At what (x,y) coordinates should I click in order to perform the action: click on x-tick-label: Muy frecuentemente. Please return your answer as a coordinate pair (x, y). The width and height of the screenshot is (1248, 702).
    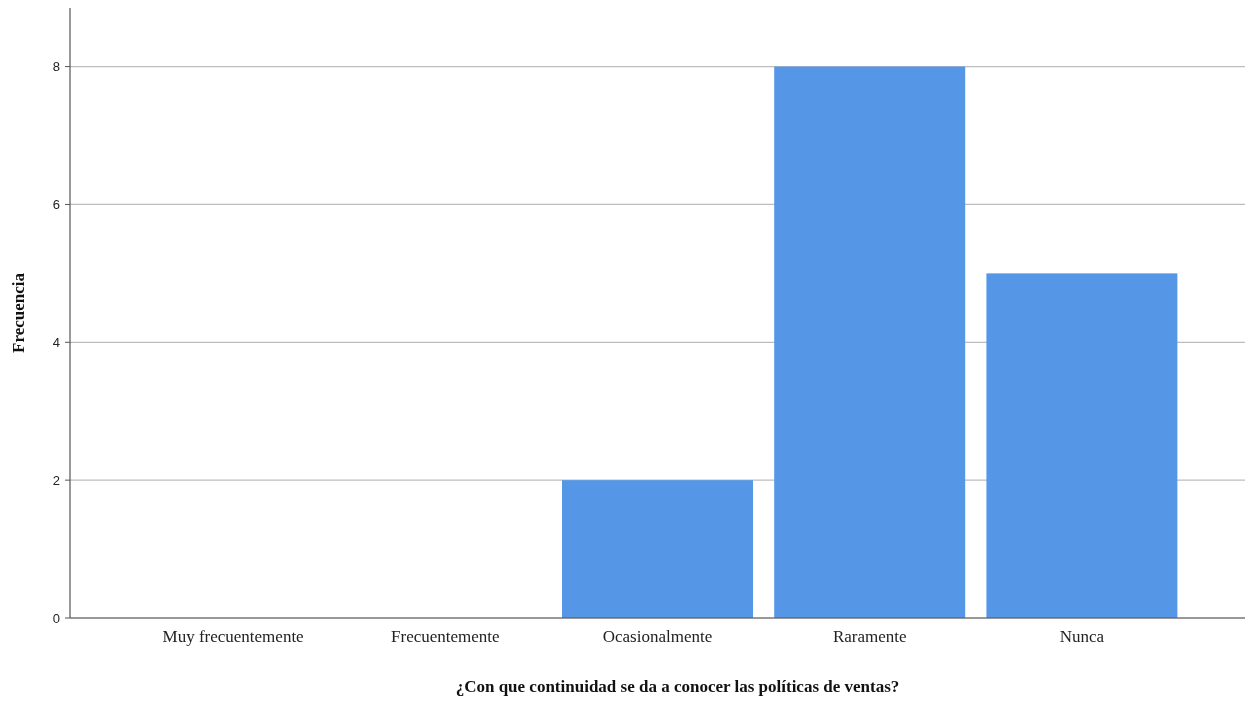
    Looking at the image, I should click on (233, 636).